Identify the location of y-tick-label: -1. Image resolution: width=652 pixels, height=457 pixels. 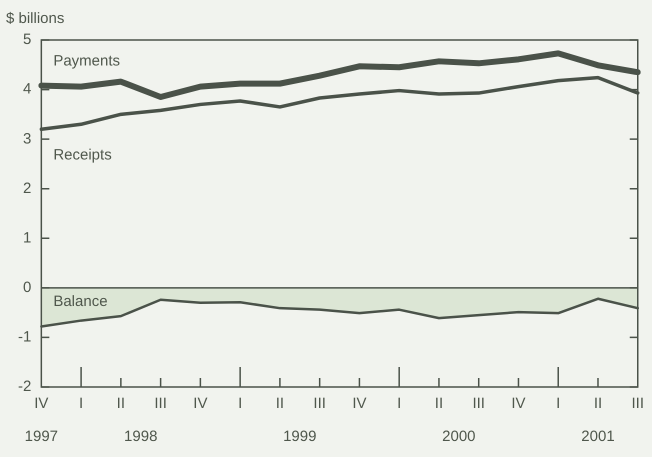
(25, 337).